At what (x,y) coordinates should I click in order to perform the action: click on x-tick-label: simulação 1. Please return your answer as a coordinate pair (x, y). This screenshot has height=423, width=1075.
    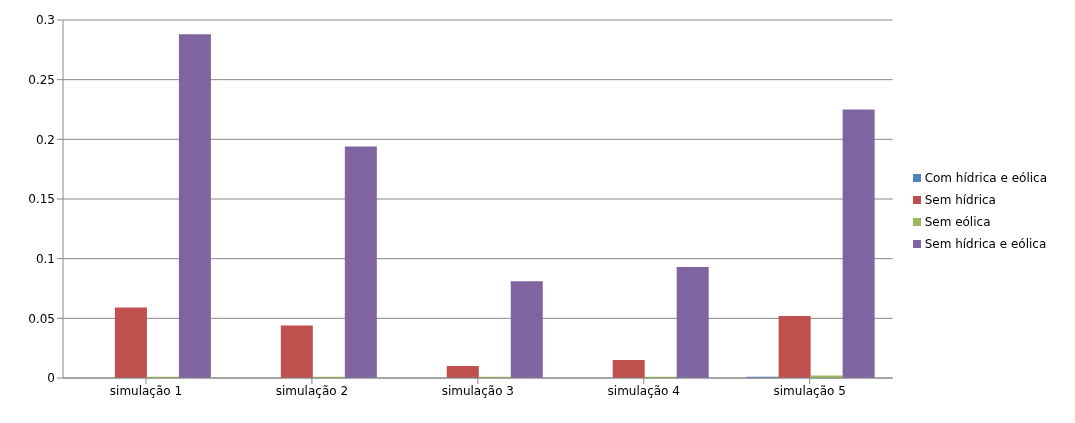
    Looking at the image, I should click on (146, 390).